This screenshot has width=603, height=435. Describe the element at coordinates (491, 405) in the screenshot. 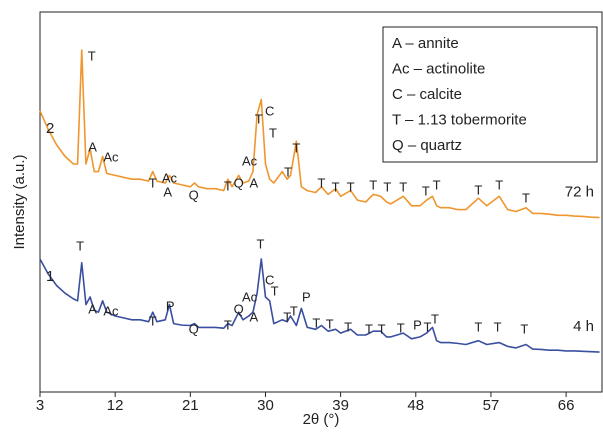

I see `x-tick-label: 57` at that location.